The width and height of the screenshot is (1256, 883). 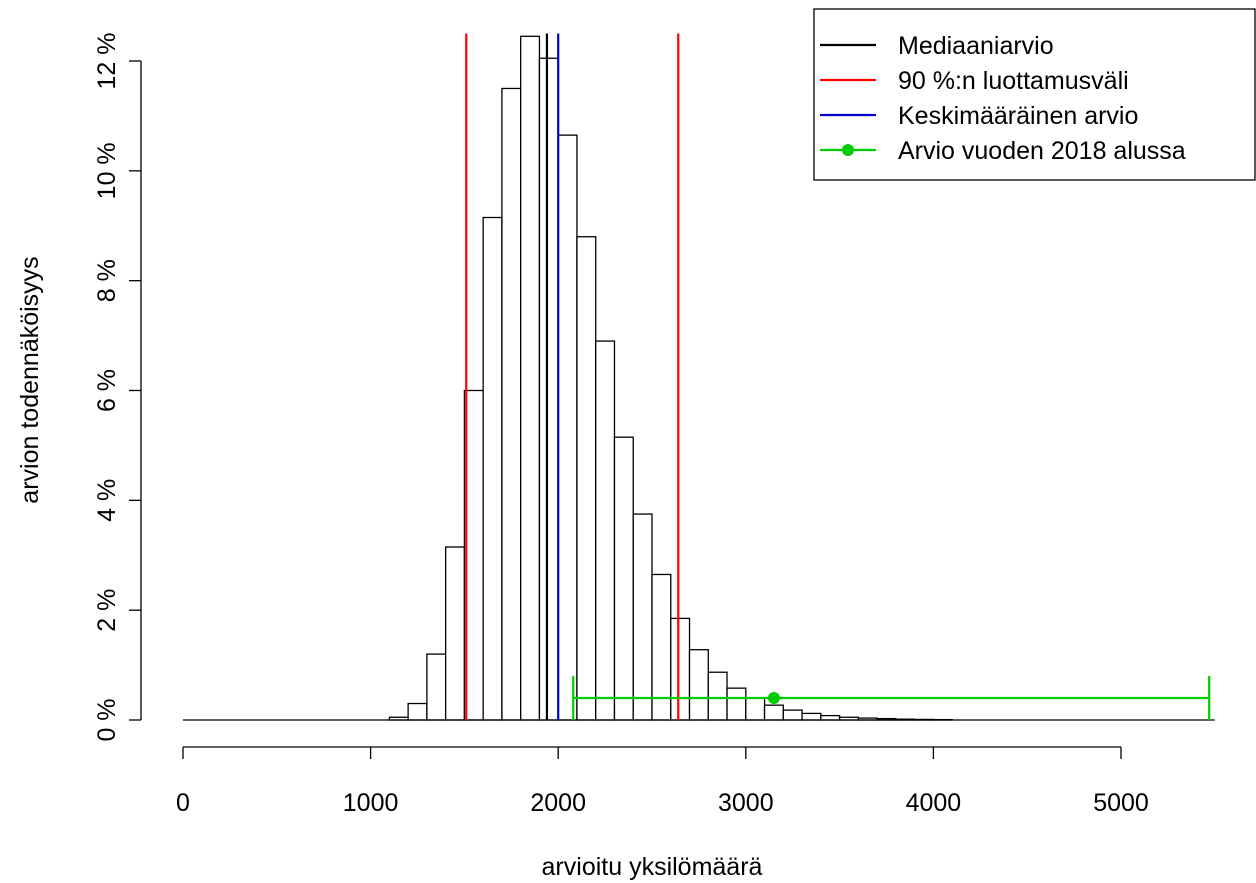 What do you see at coordinates (1018, 116) in the screenshot?
I see `legend-label: Keskimääräinen arvio` at bounding box center [1018, 116].